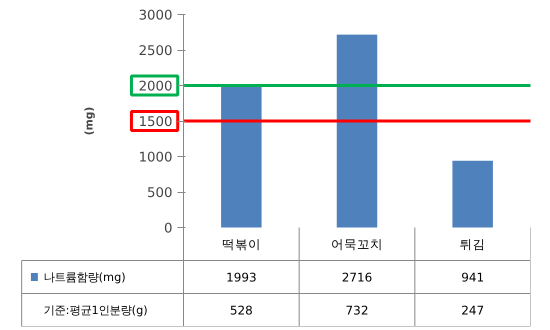 This screenshot has height=330, width=550. Describe the element at coordinates (357, 277) in the screenshot. I see `data-label: 2716` at that location.